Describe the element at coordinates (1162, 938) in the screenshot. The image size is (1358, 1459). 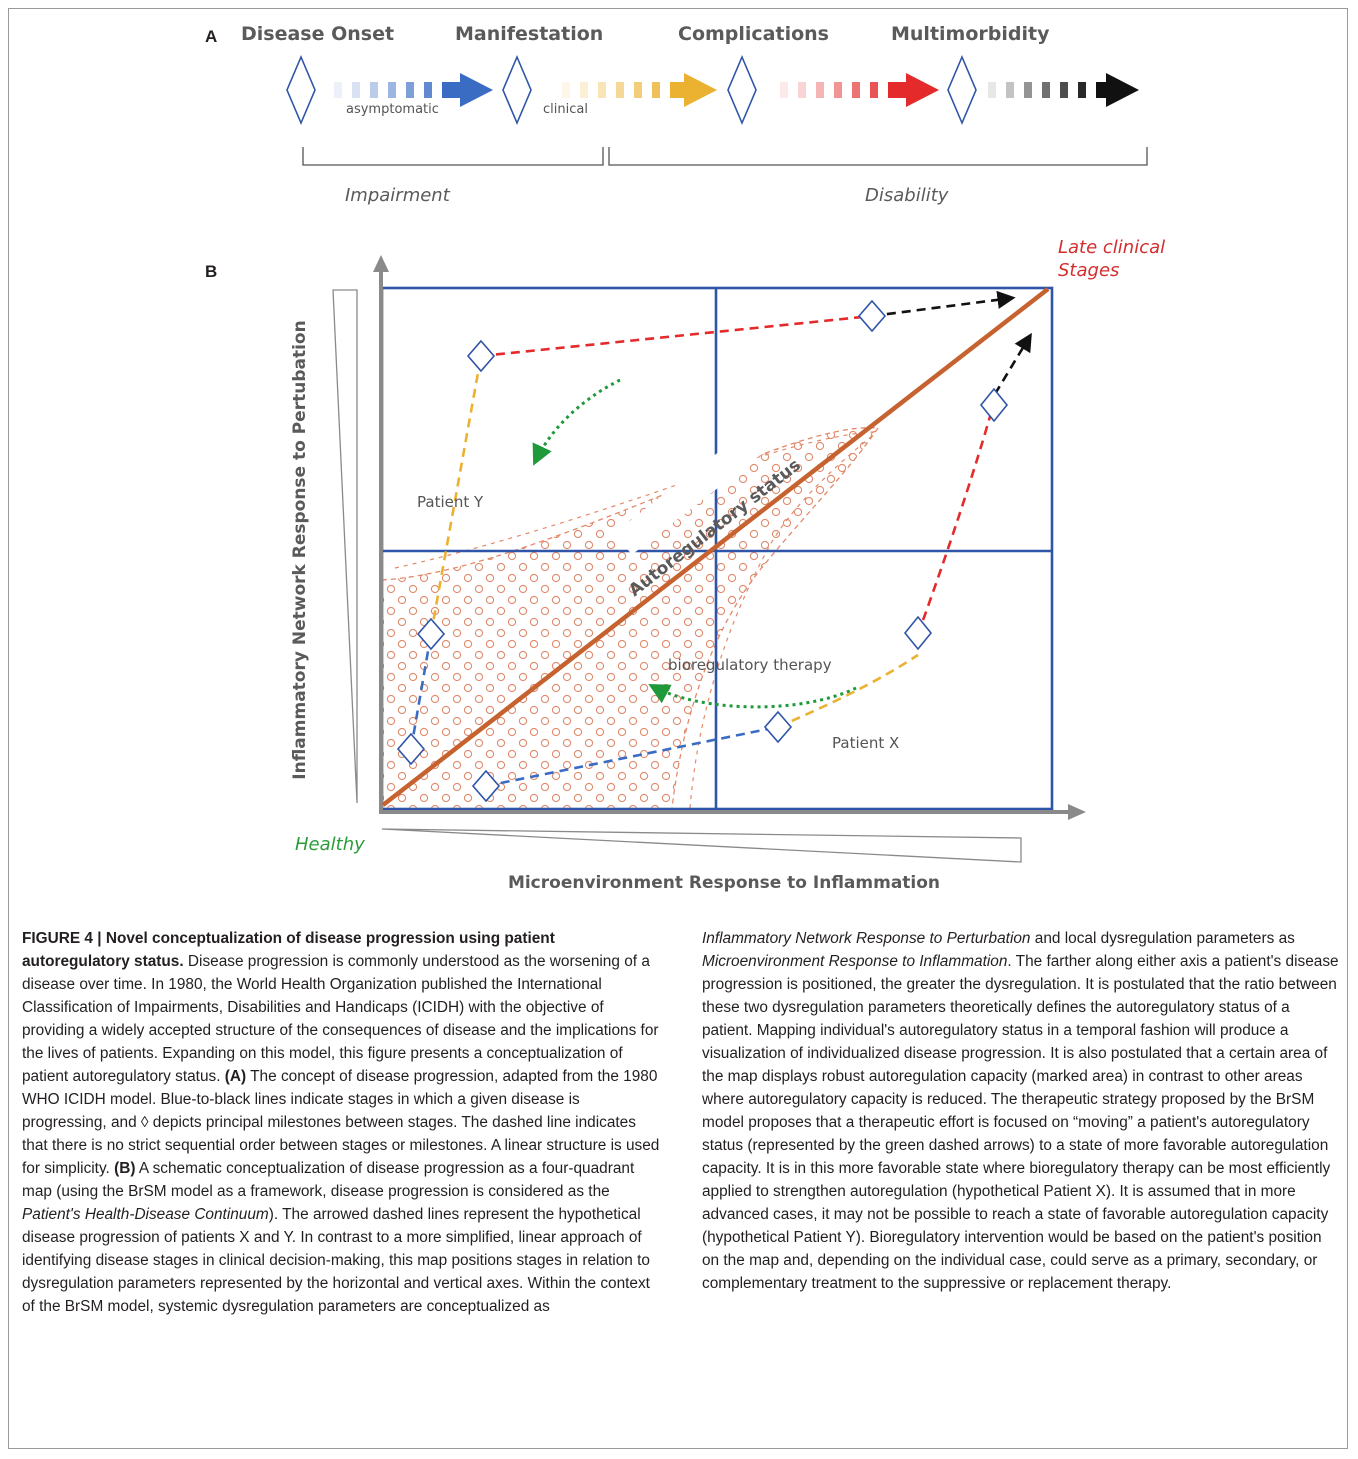
I see `caption-b-text-3: and local dysregulation parameters as` at that location.